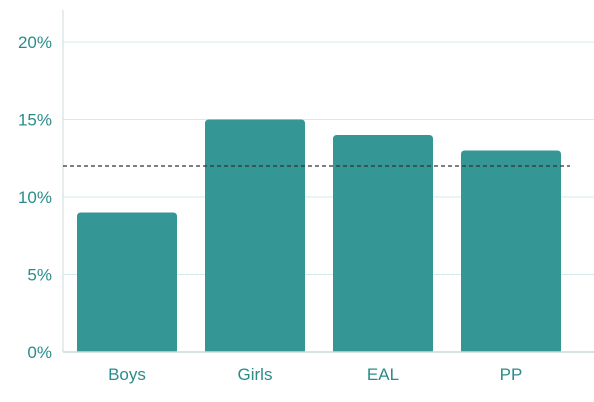 This screenshot has width=594, height=402. I want to click on bar-eal, so click(383, 243).